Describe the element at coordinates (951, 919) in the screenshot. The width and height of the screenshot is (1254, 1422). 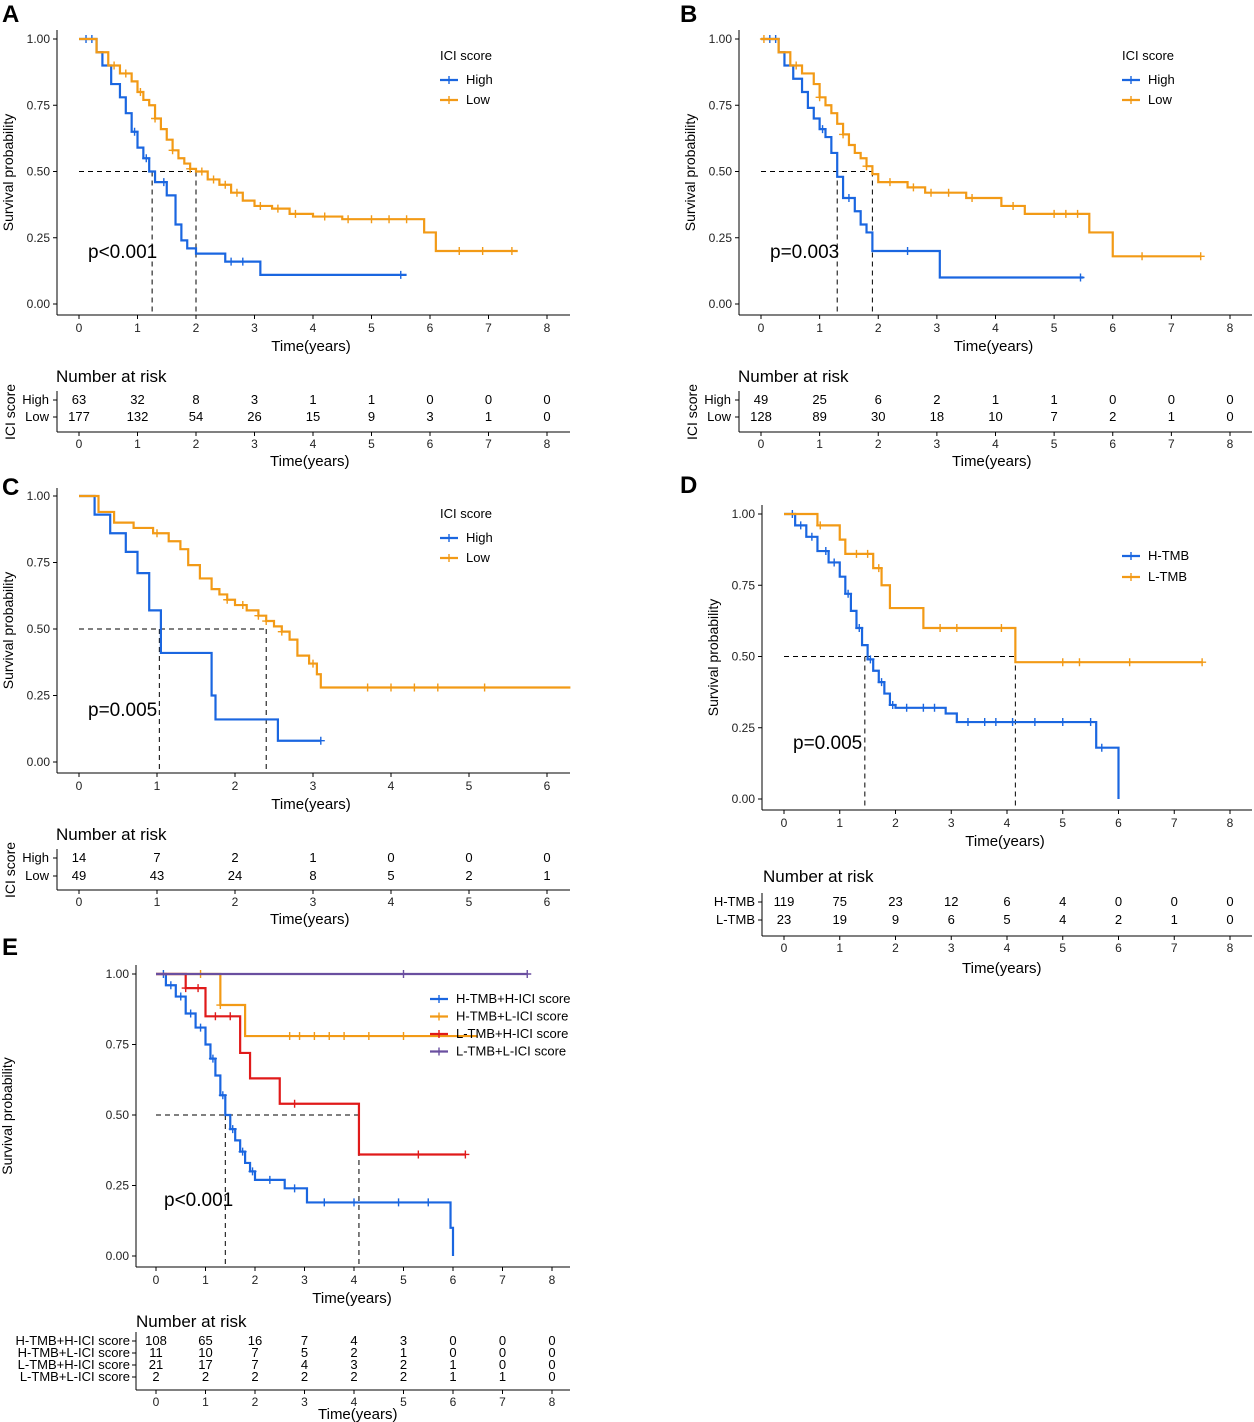
I see `risk-value: 6` at that location.